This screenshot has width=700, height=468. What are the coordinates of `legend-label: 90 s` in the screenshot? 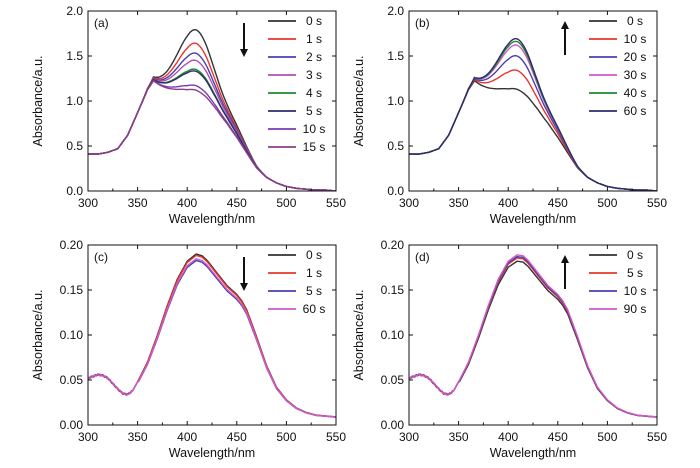 It's located at (635, 309).